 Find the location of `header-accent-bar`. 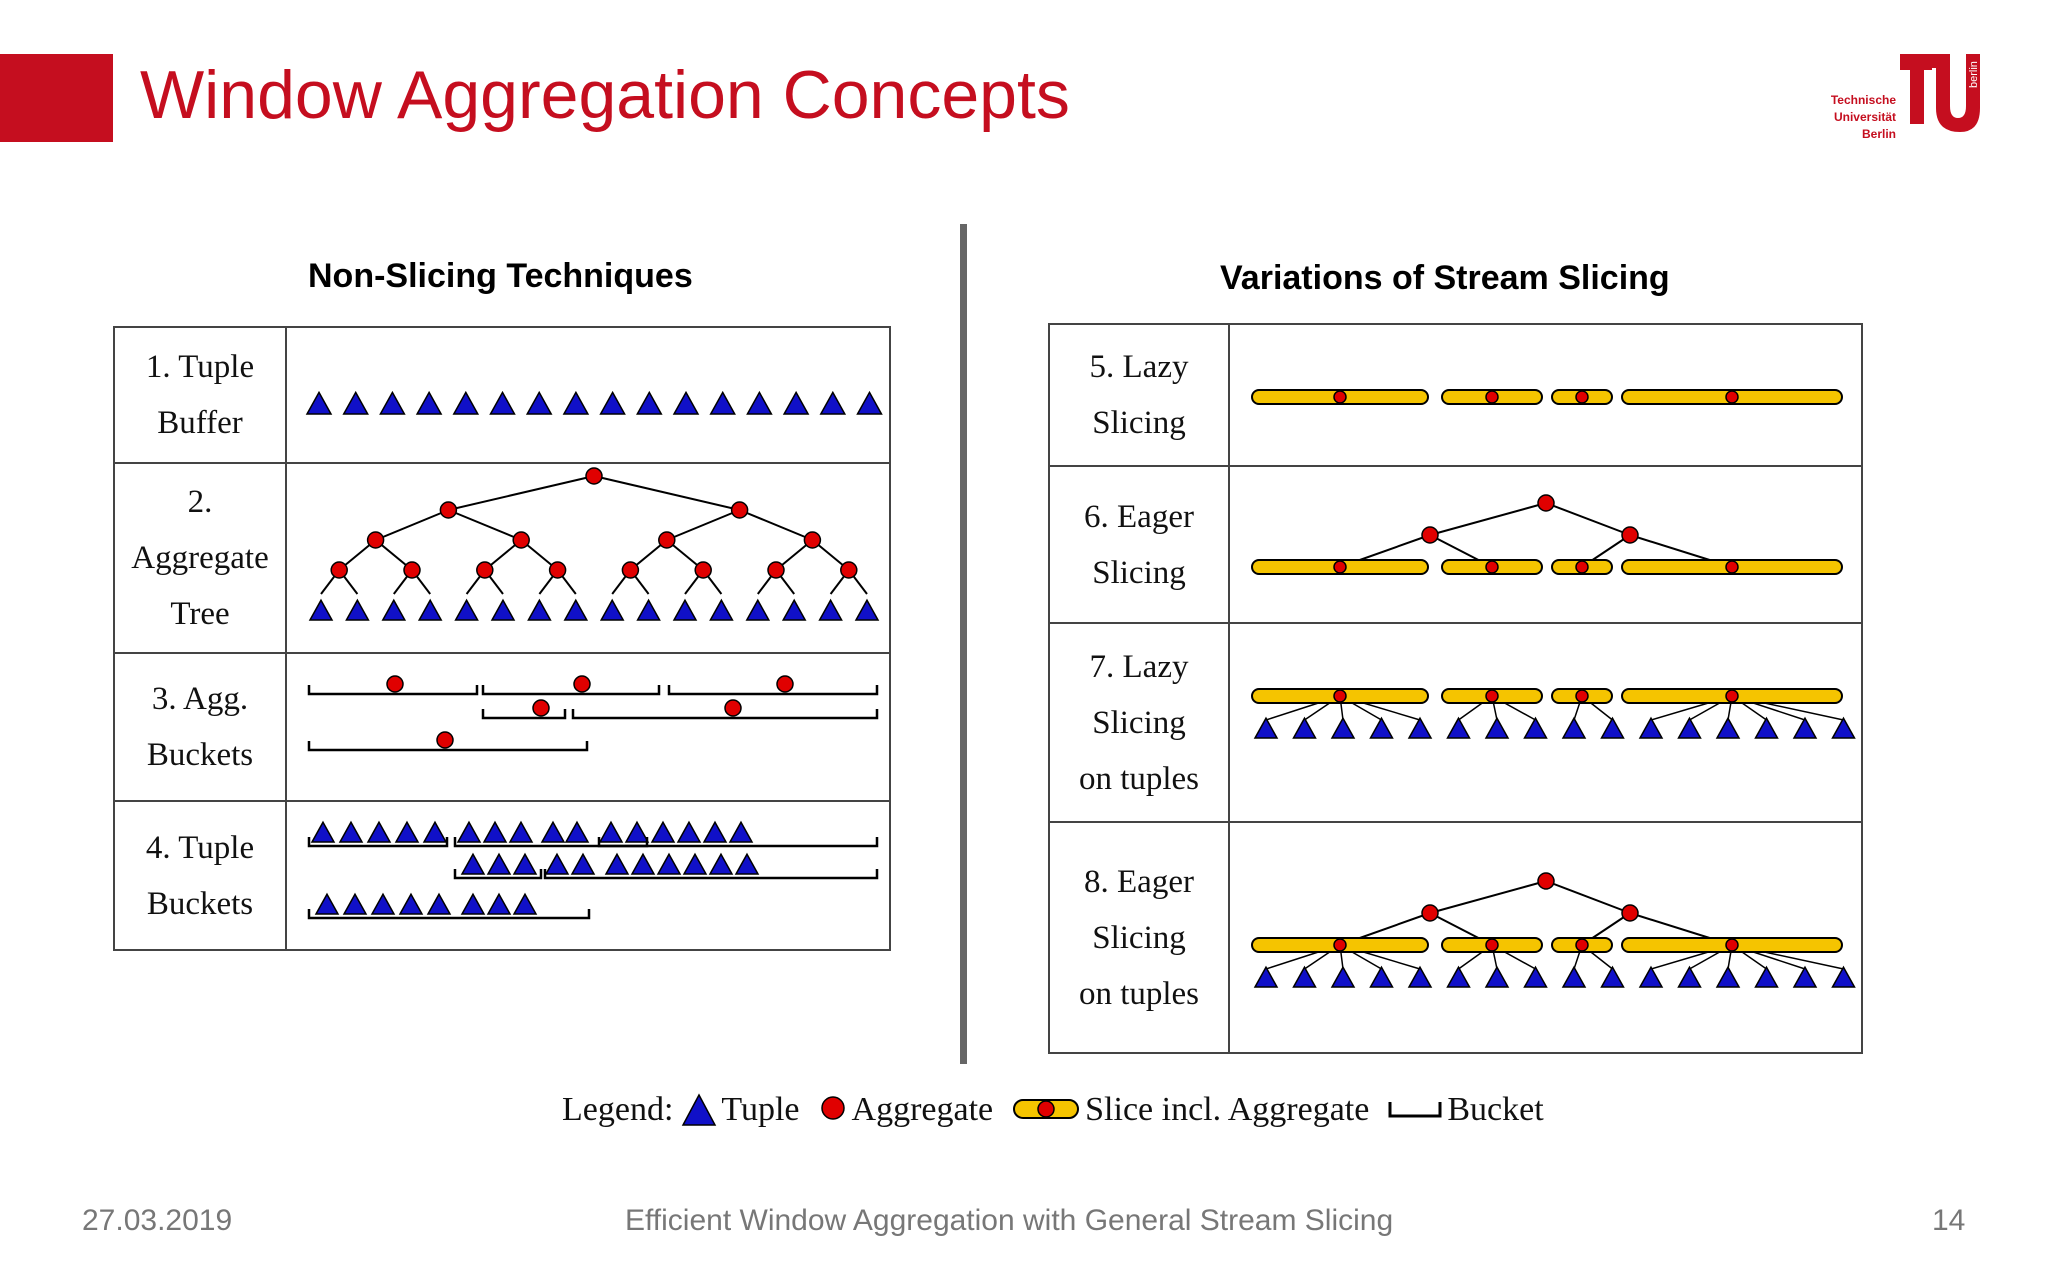

header-accent-bar is located at coordinates (56, 98).